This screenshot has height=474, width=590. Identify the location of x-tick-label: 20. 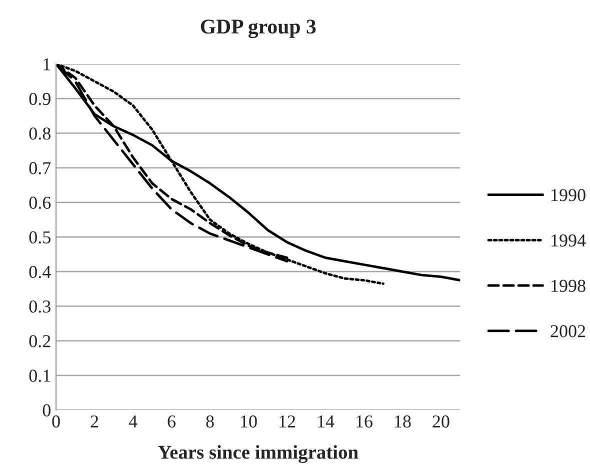
(441, 421).